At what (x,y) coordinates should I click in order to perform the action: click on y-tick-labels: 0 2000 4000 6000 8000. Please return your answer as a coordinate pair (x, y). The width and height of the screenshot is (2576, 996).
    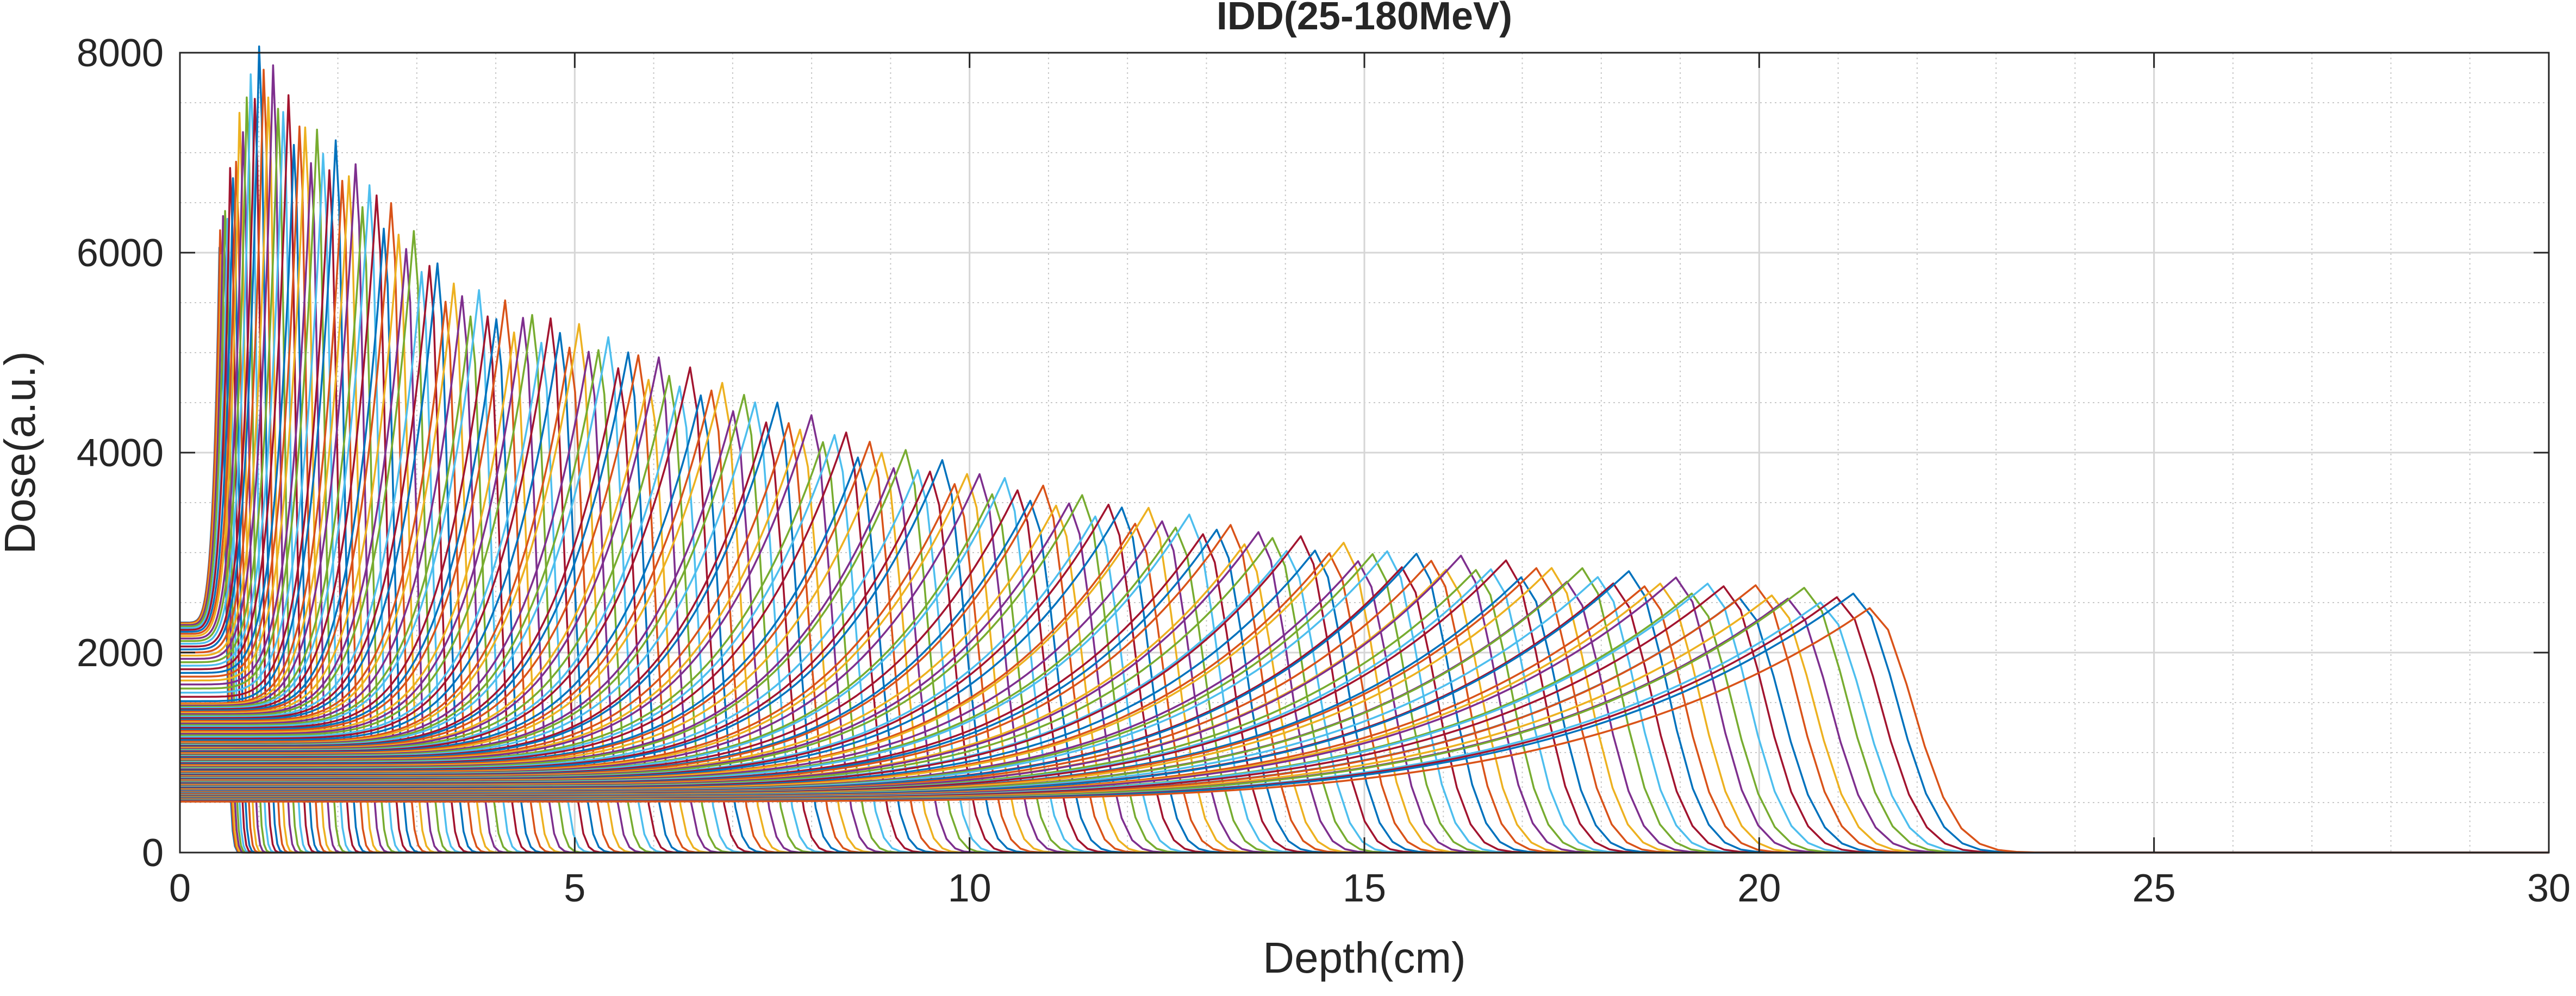
    Looking at the image, I should click on (121, 453).